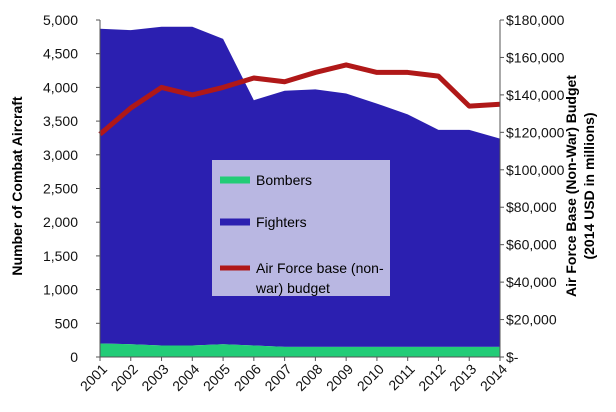 The width and height of the screenshot is (616, 412). I want to click on legend-label-bombers: Bombers, so click(284, 180).